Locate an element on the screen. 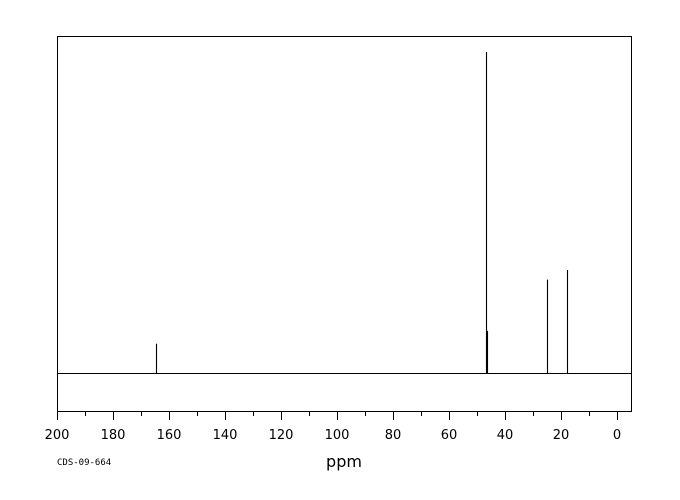 The height and width of the screenshot is (500, 680). x-axis-tick-labels: 200 180 160 140 120 100 80 60 40 20 0 is located at coordinates (333, 435).